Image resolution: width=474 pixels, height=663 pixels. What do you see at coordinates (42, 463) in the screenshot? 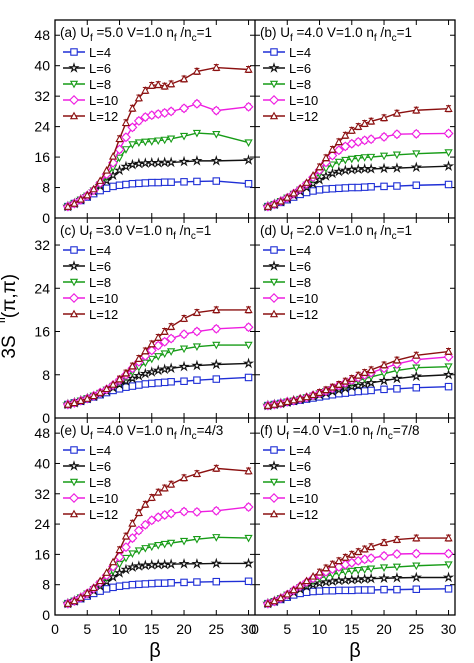
I see `y-tick-label: 40` at bounding box center [42, 463].